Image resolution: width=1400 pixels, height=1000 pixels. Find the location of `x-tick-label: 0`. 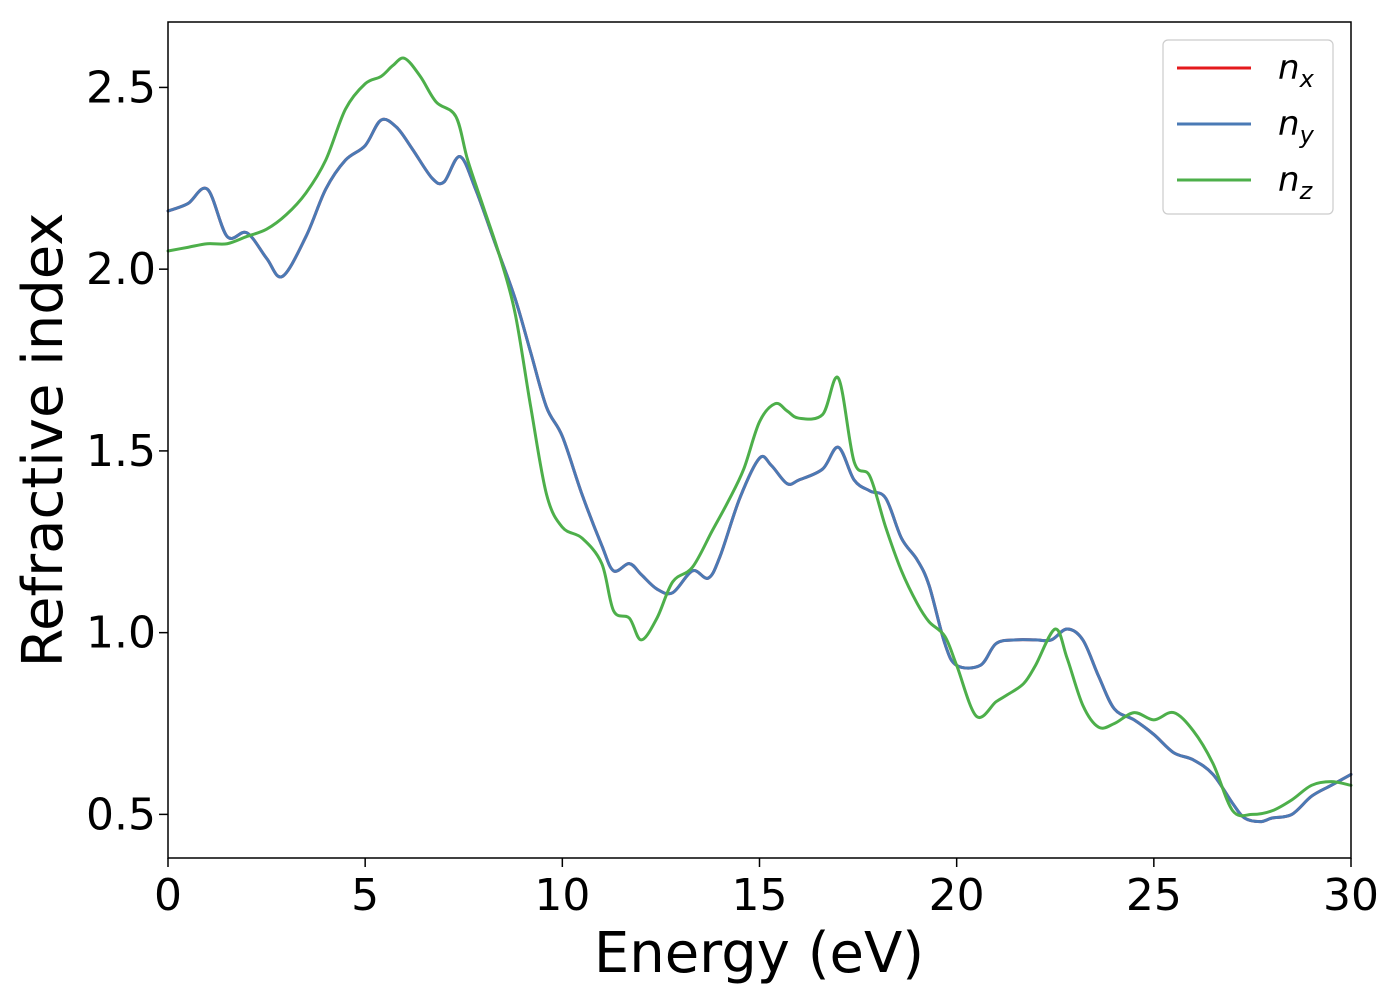

x-tick-label: 0 is located at coordinates (168, 895).